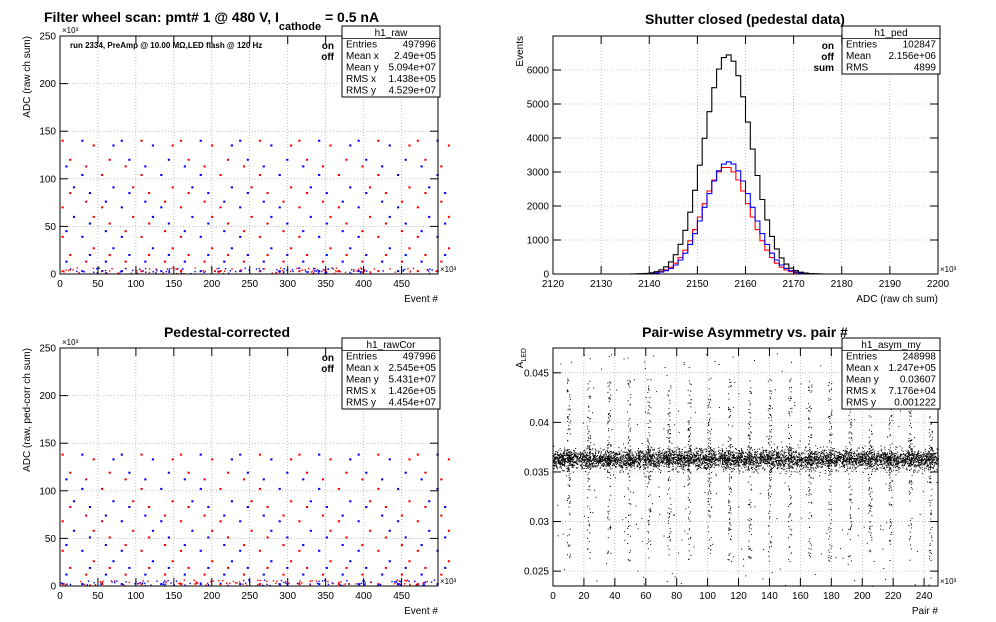  Describe the element at coordinates (325, 284) in the screenshot. I see `x-tick-label: 350` at that location.